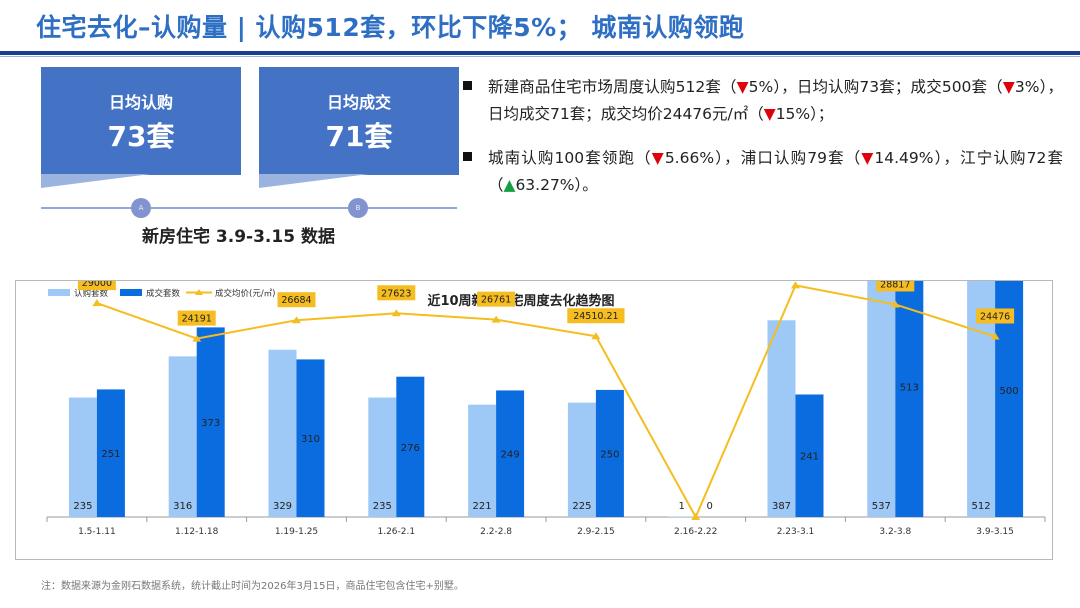  What do you see at coordinates (91, 293) in the screenshot?
I see `legend-label-subscriptions: 认购套数` at bounding box center [91, 293].